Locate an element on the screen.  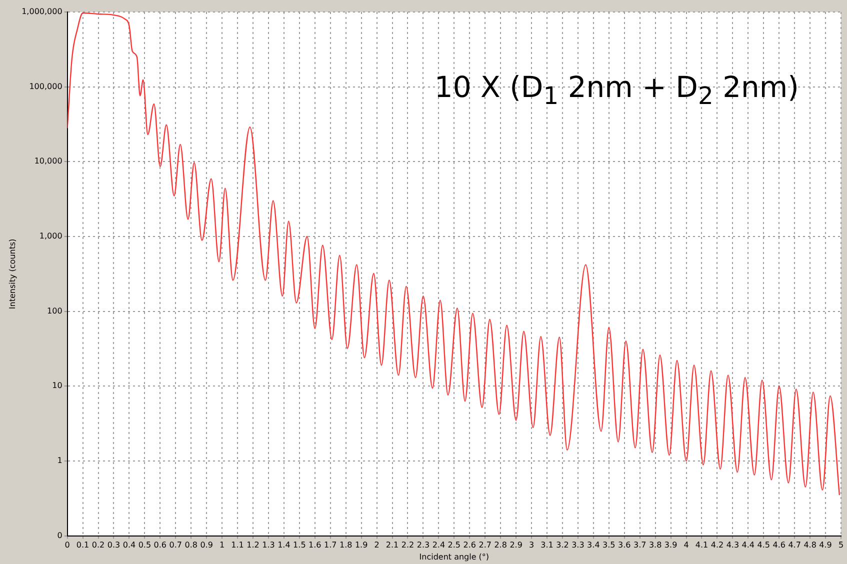
x-tick-label: 0 is located at coordinates (67, 545).